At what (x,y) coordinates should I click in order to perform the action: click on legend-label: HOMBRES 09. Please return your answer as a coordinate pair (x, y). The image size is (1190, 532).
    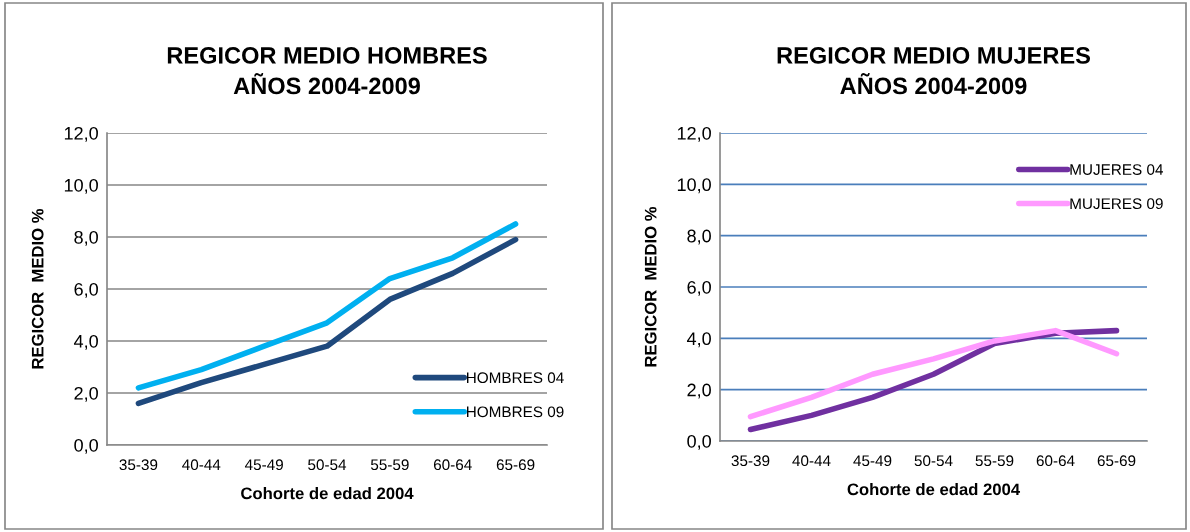
    Looking at the image, I should click on (515, 412).